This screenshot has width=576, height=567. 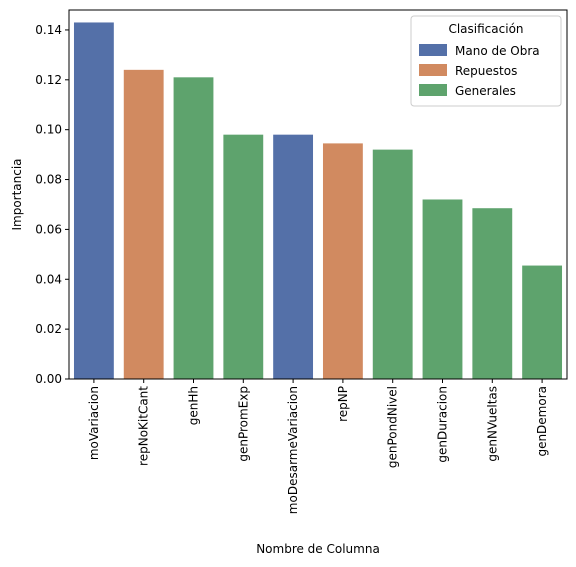 I want to click on bar-genDuracion, so click(x=442, y=289).